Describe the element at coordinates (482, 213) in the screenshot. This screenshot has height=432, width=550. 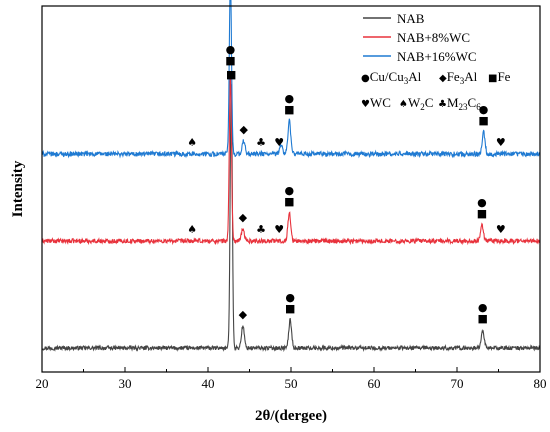
I see `peak-marker-10-1: ■` at that location.